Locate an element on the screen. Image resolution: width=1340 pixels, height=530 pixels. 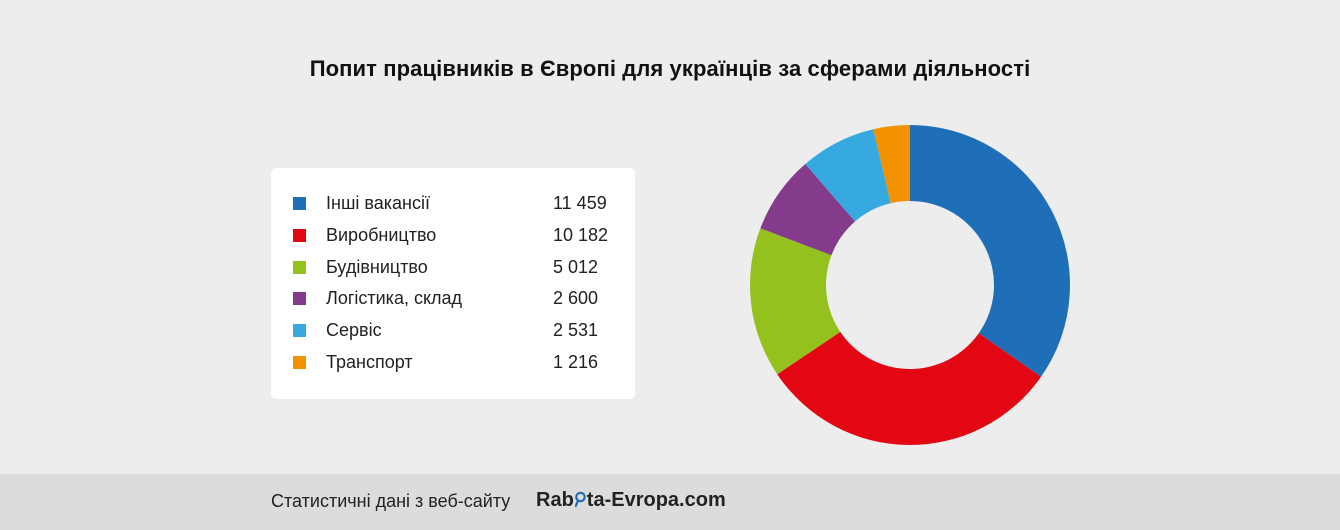
legend-value: 11 459 is located at coordinates (580, 203).